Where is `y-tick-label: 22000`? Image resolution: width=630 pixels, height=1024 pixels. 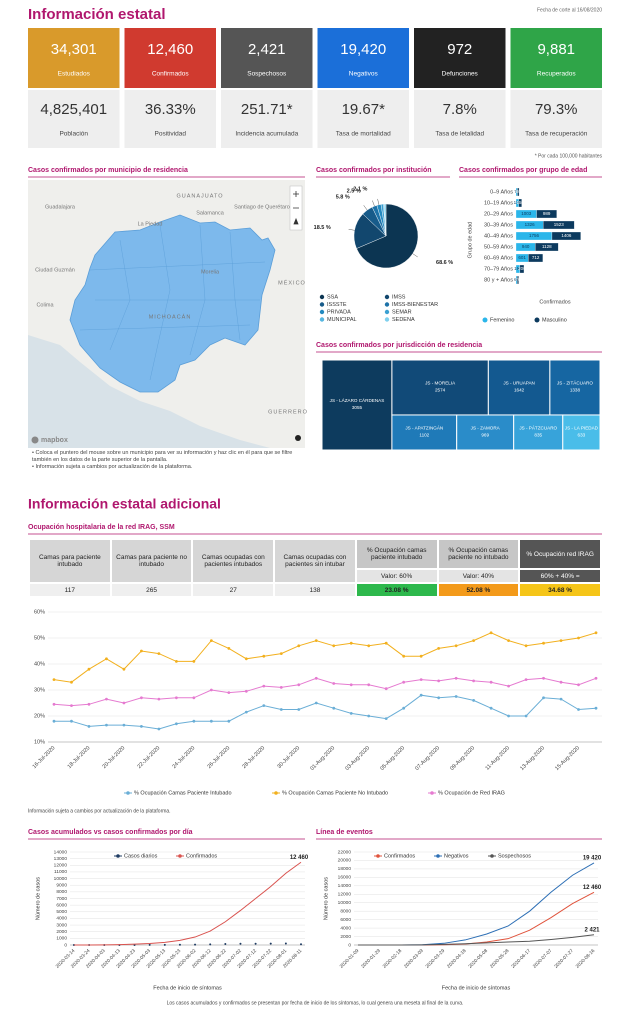
y-tick-label: 22000 is located at coordinates (345, 852).